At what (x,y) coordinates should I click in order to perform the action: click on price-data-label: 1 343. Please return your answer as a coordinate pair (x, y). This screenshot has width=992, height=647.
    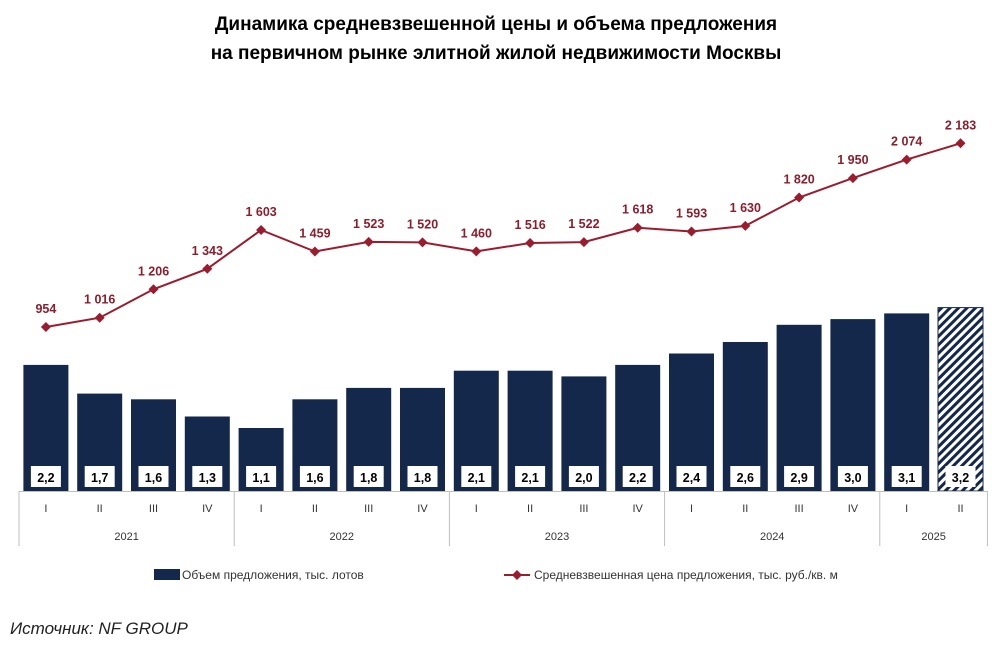
    Looking at the image, I should click on (207, 251).